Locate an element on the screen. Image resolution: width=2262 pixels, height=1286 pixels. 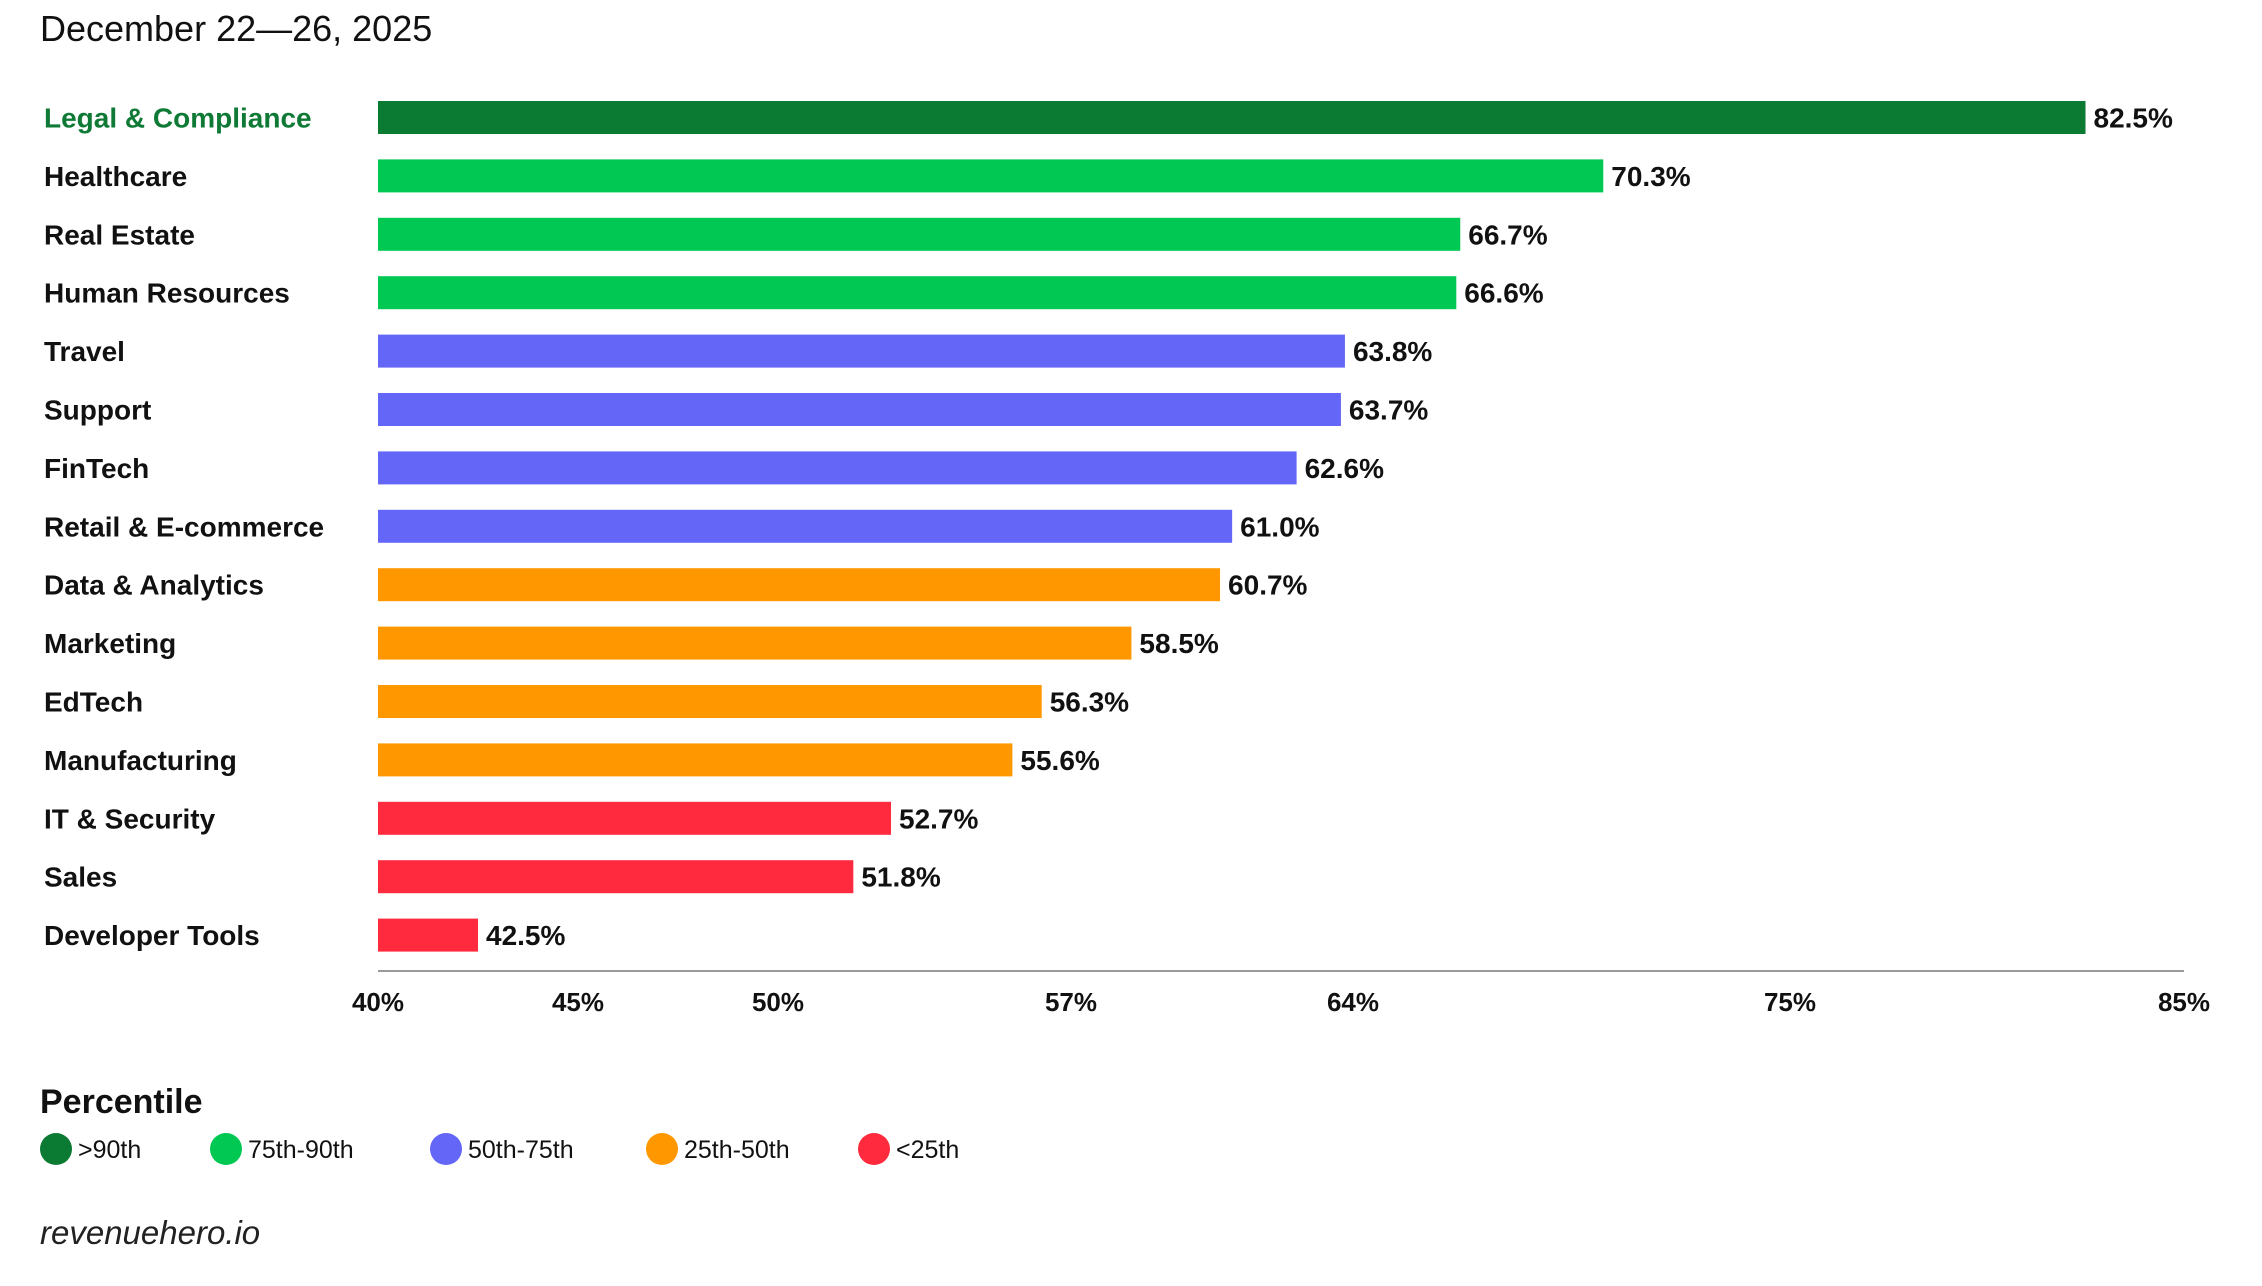
bar-fintech is located at coordinates (837, 468).